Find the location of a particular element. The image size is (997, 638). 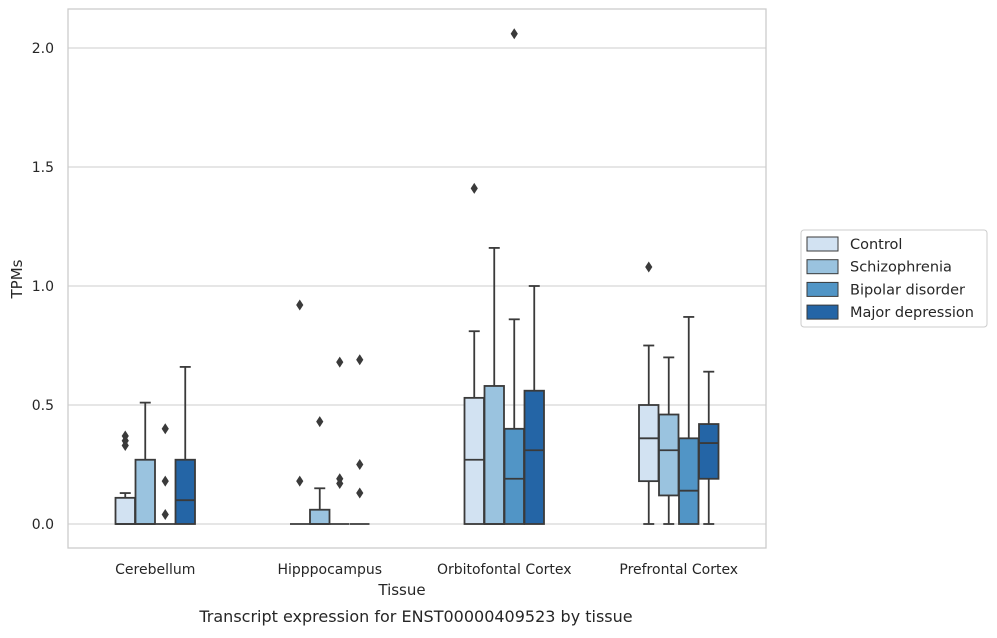

box-bipolar-disorder-cerebellum is located at coordinates (165, 474).